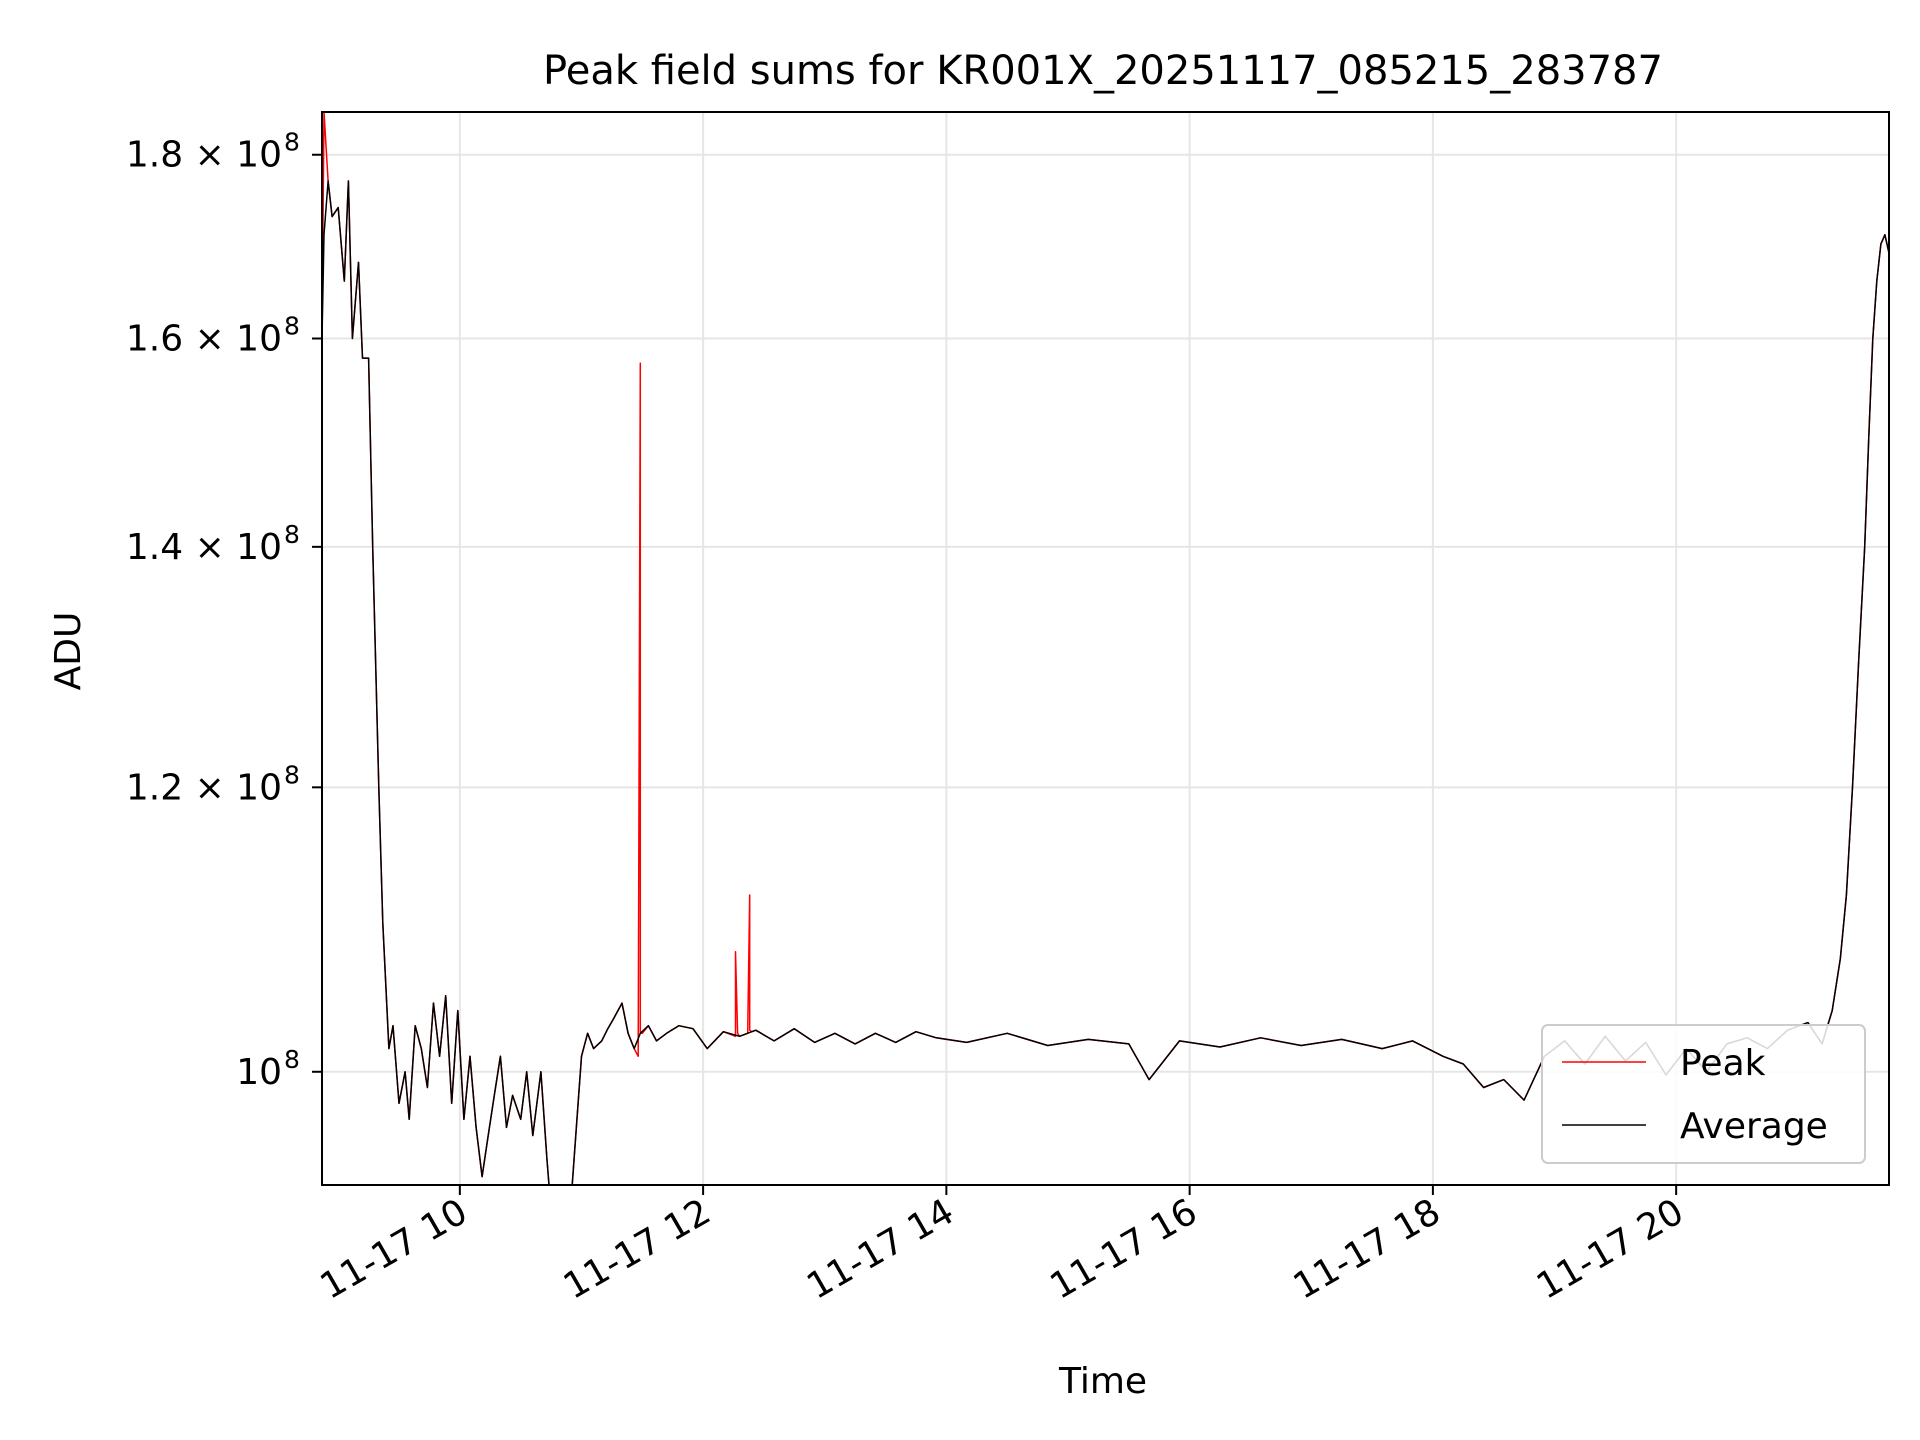 Image resolution: width=1920 pixels, height=1440 pixels. I want to click on x-axis-label: Time, so click(1102, 1381).